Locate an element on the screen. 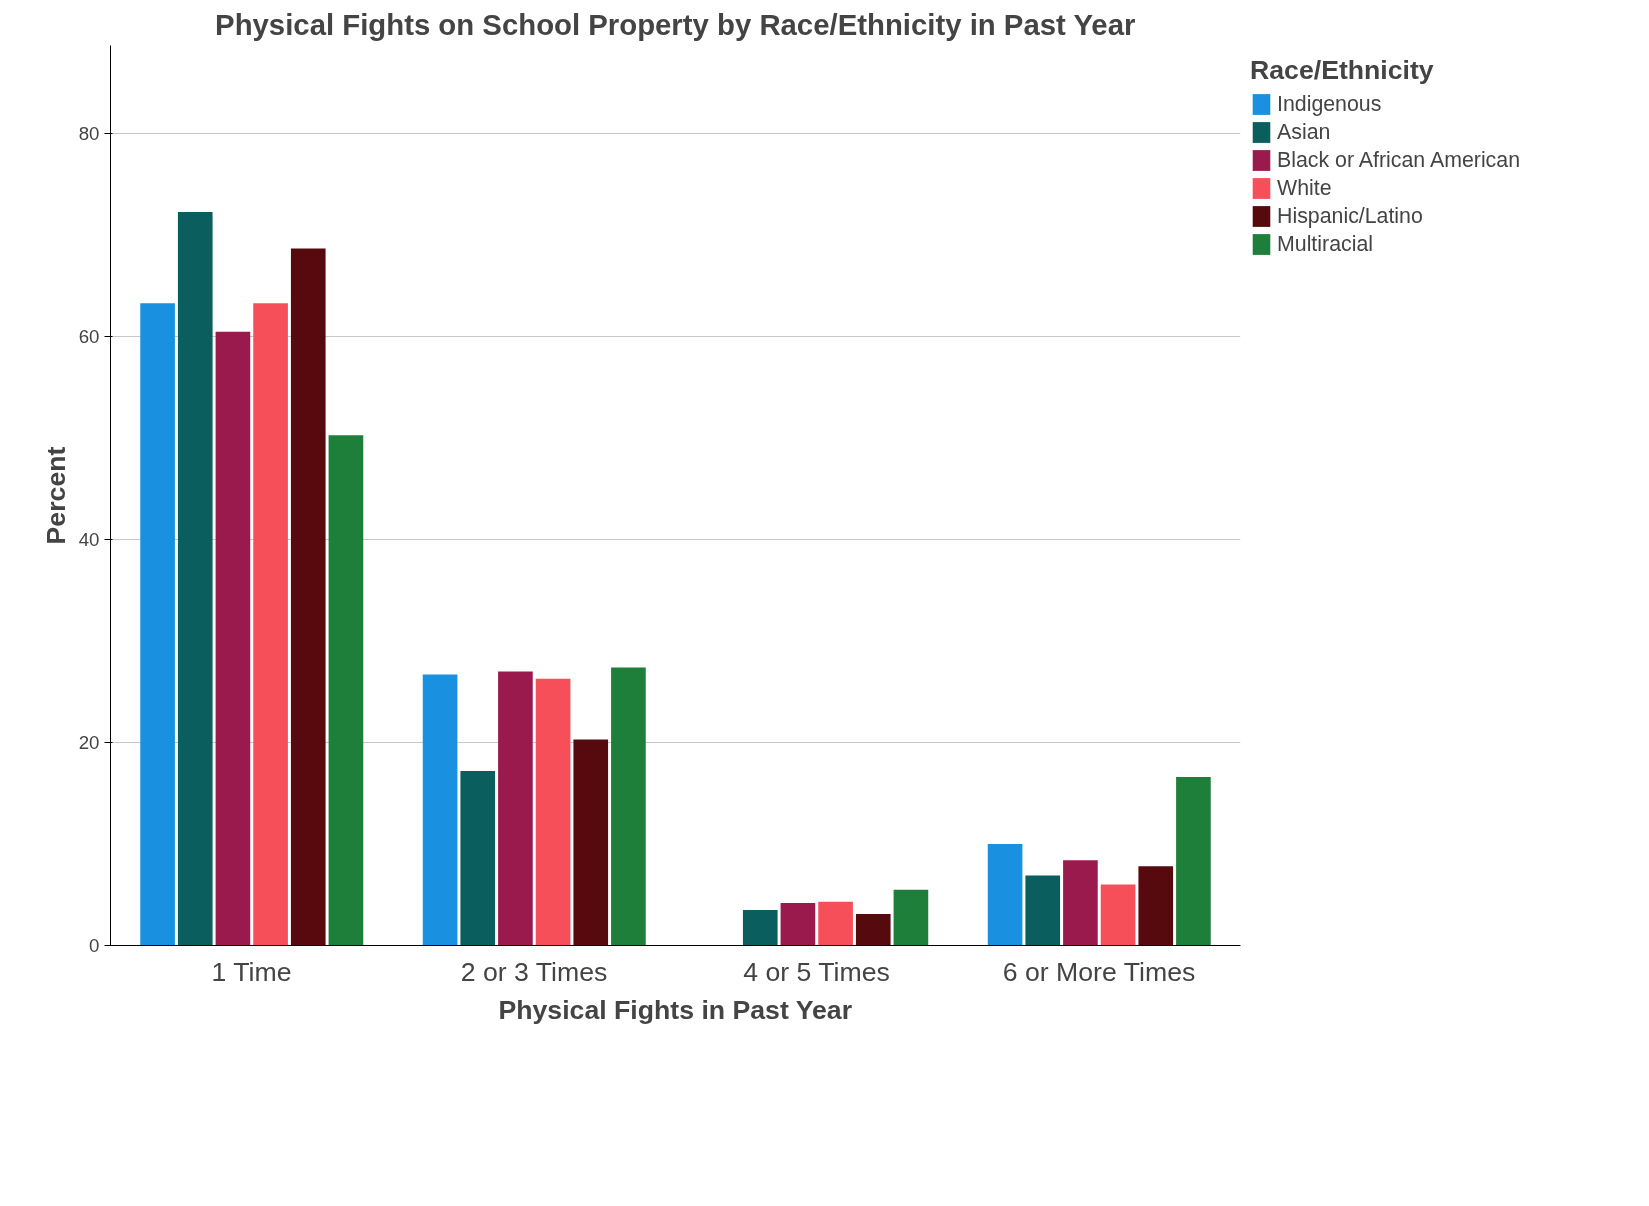 The height and width of the screenshot is (1206, 1649). y-tick-label: 80 is located at coordinates (89, 134).